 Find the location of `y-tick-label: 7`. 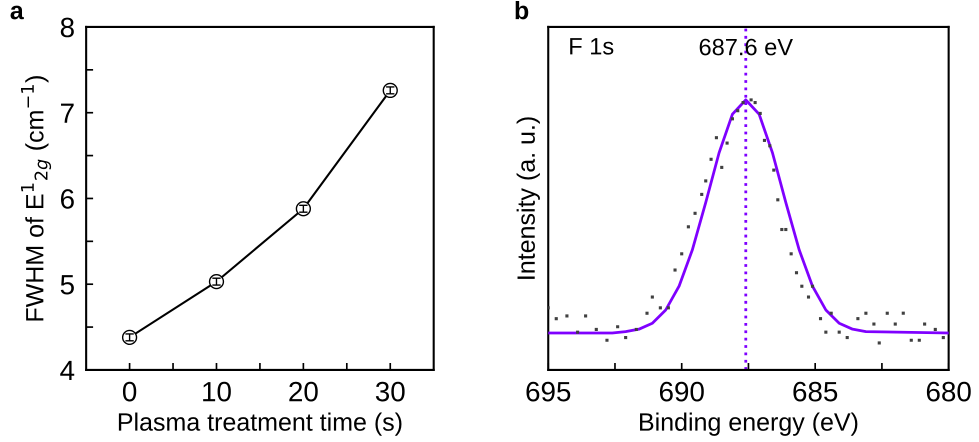

y-tick-label: 7 is located at coordinates (67, 113).